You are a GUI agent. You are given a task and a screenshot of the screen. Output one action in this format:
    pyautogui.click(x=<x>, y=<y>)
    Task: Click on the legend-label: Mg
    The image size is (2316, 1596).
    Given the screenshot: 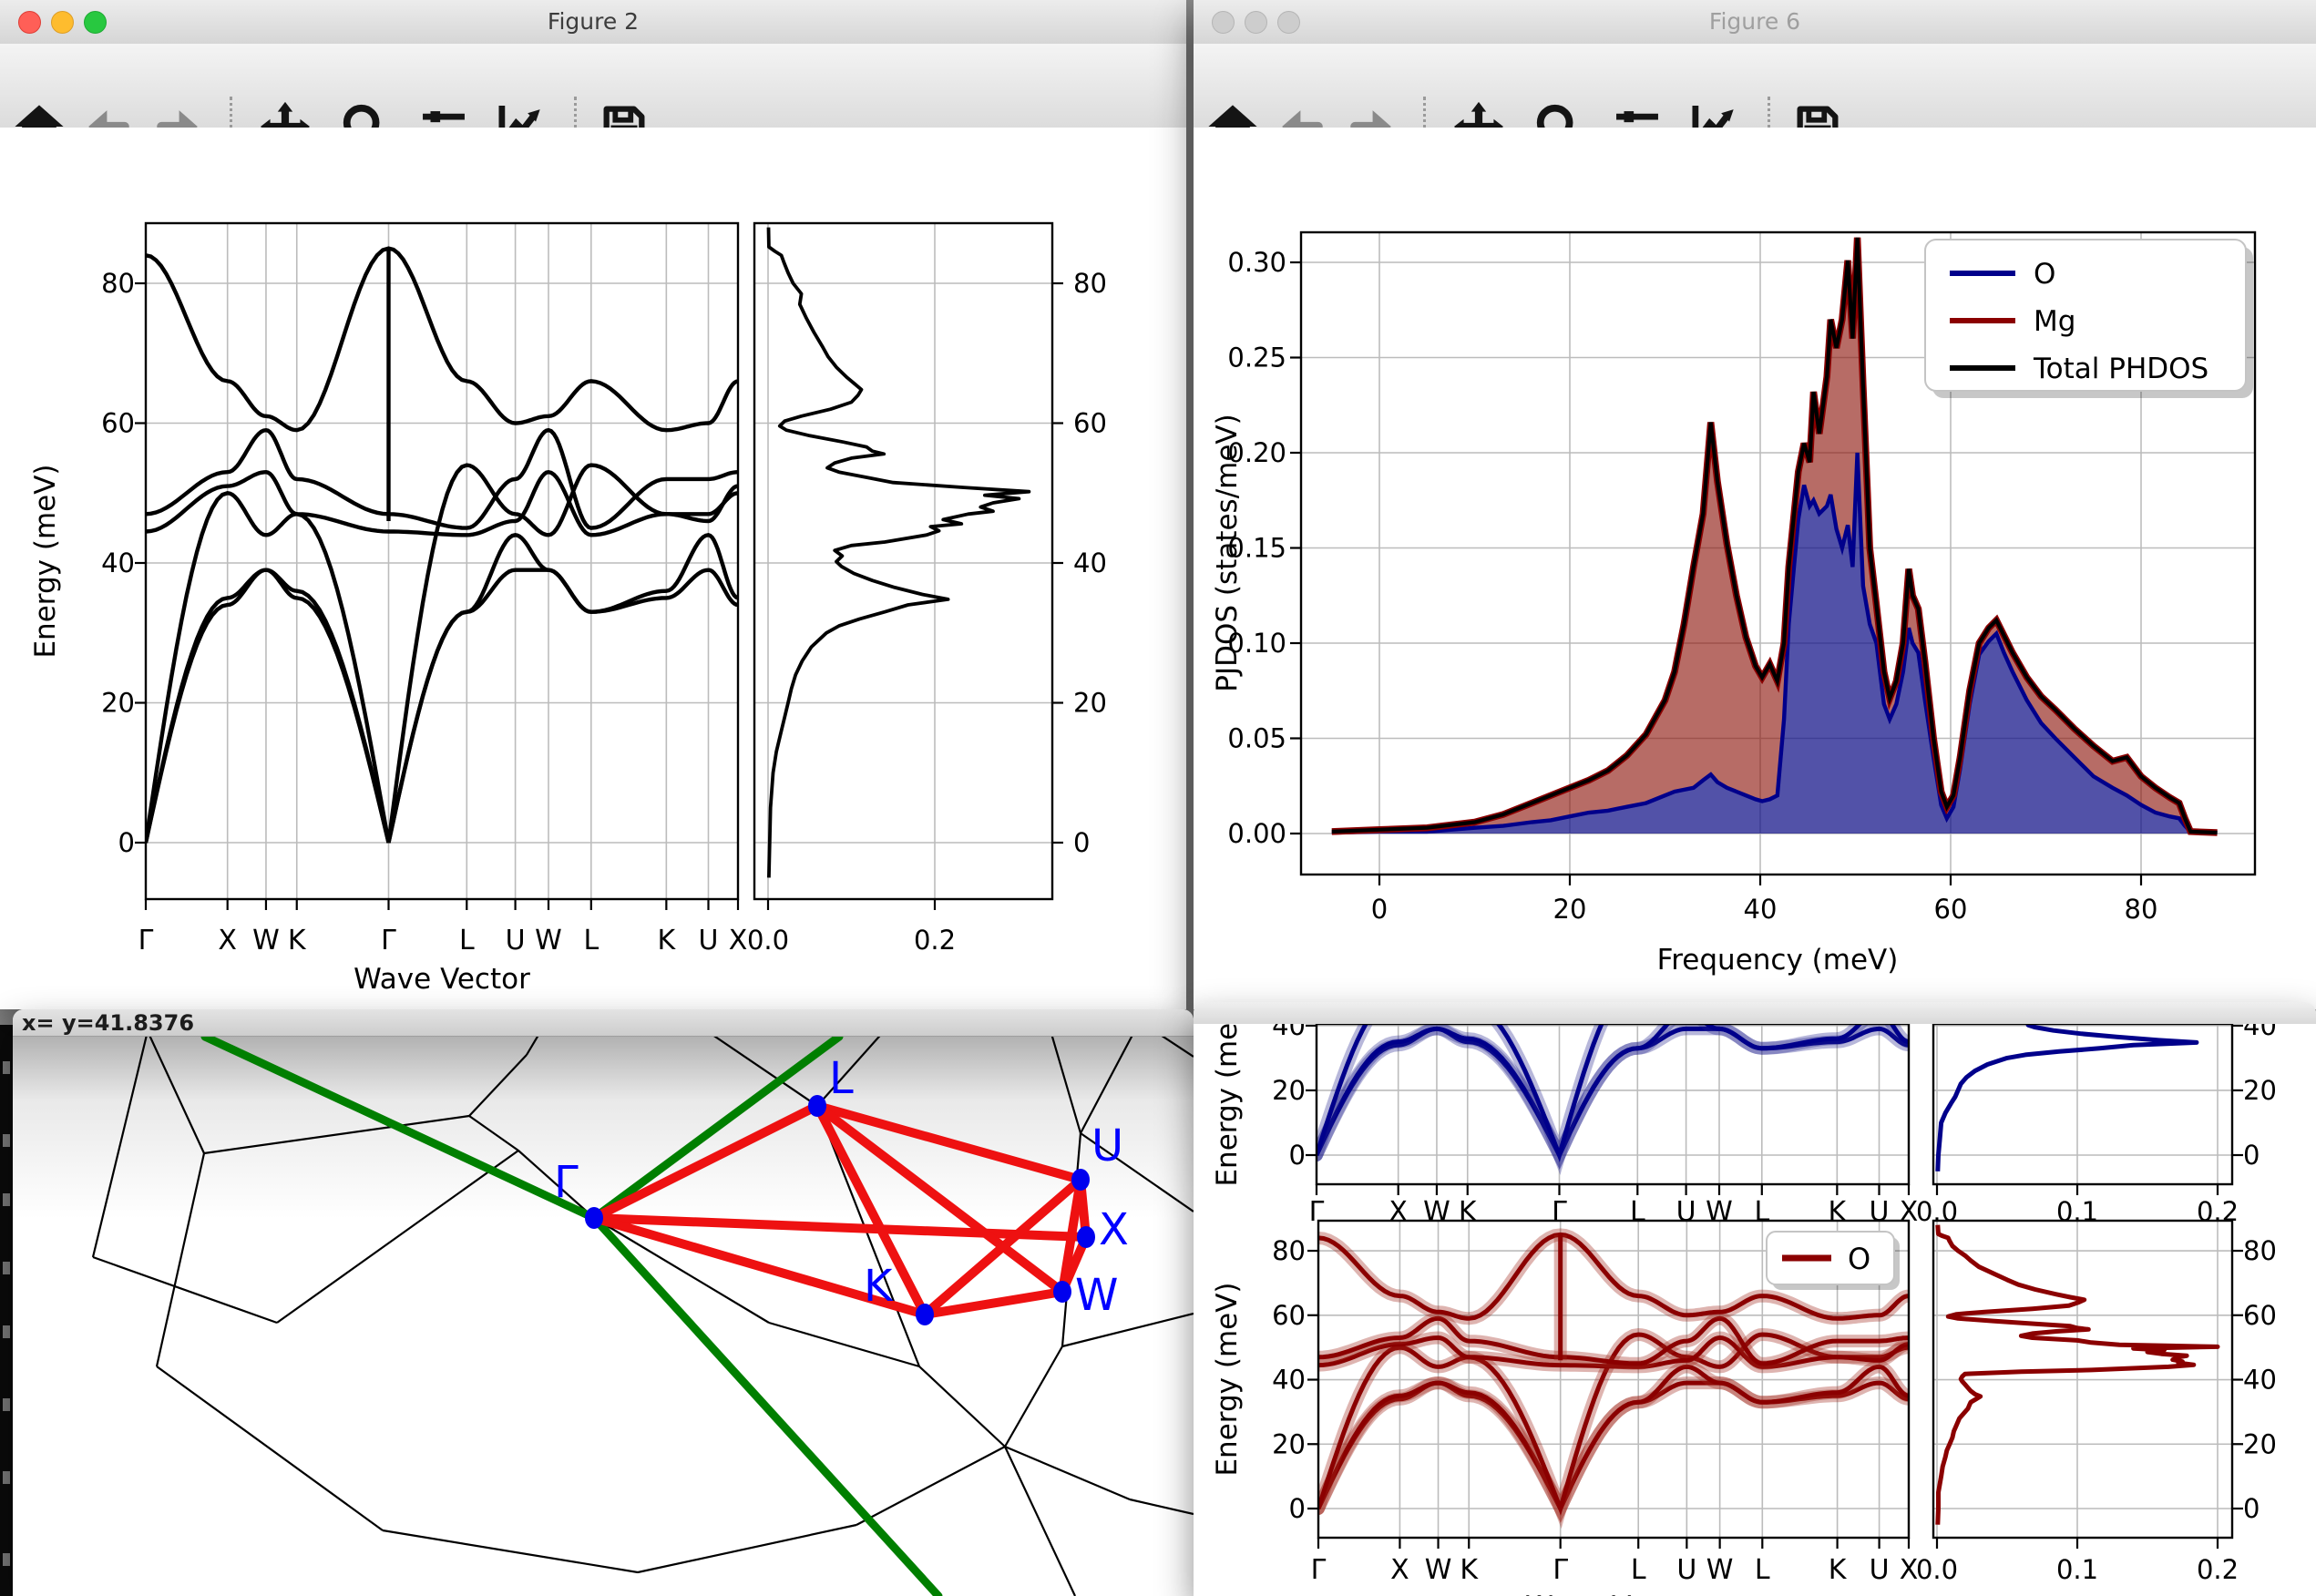 What is the action you would take?
    pyautogui.click(x=2054, y=321)
    